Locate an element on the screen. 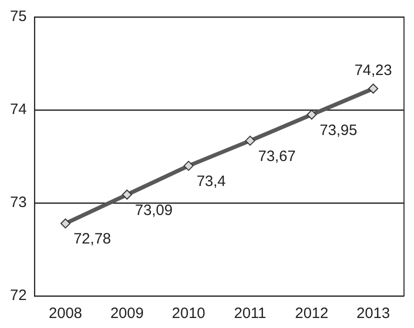 Image resolution: width=414 pixels, height=328 pixels. x-tick-label: 2013 is located at coordinates (373, 313).